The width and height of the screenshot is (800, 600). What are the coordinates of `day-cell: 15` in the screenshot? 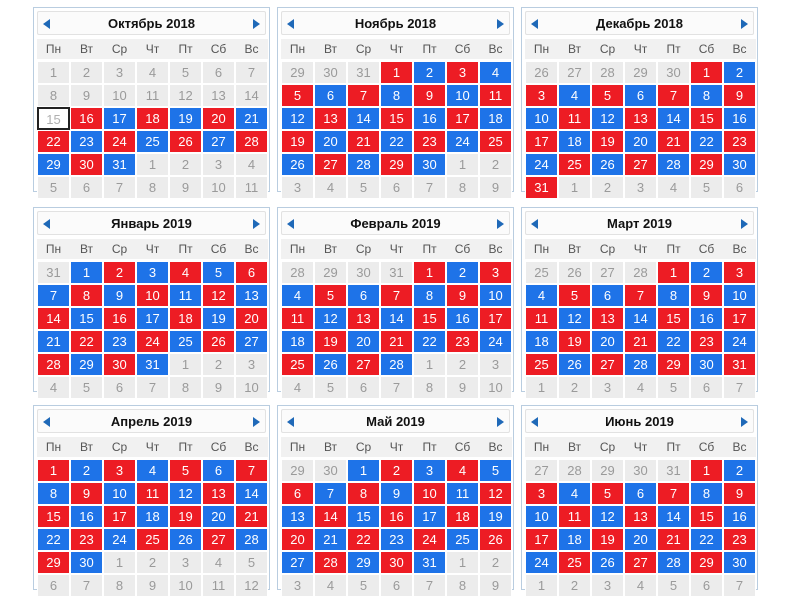 It's located at (706, 118).